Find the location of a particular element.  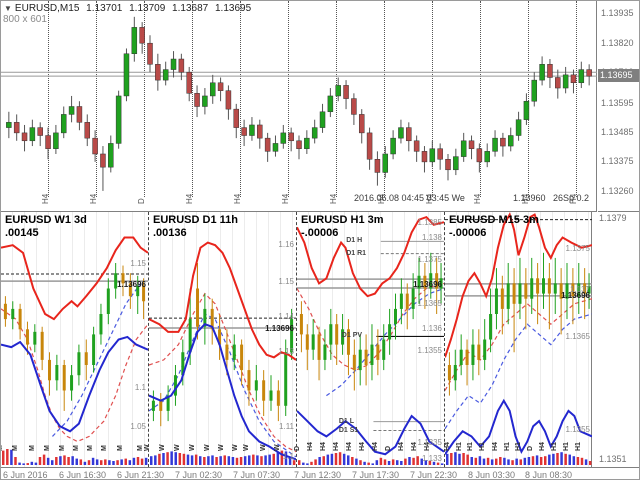

subchart-axis-label: 1.16 is located at coordinates (286, 244).